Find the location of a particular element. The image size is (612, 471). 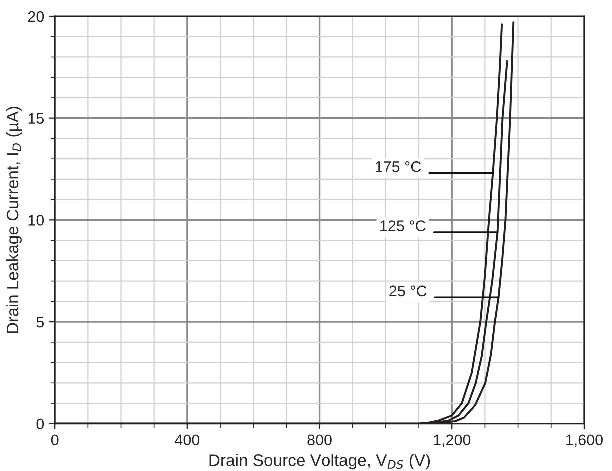

y-tick-label: 10 is located at coordinates (36, 220).